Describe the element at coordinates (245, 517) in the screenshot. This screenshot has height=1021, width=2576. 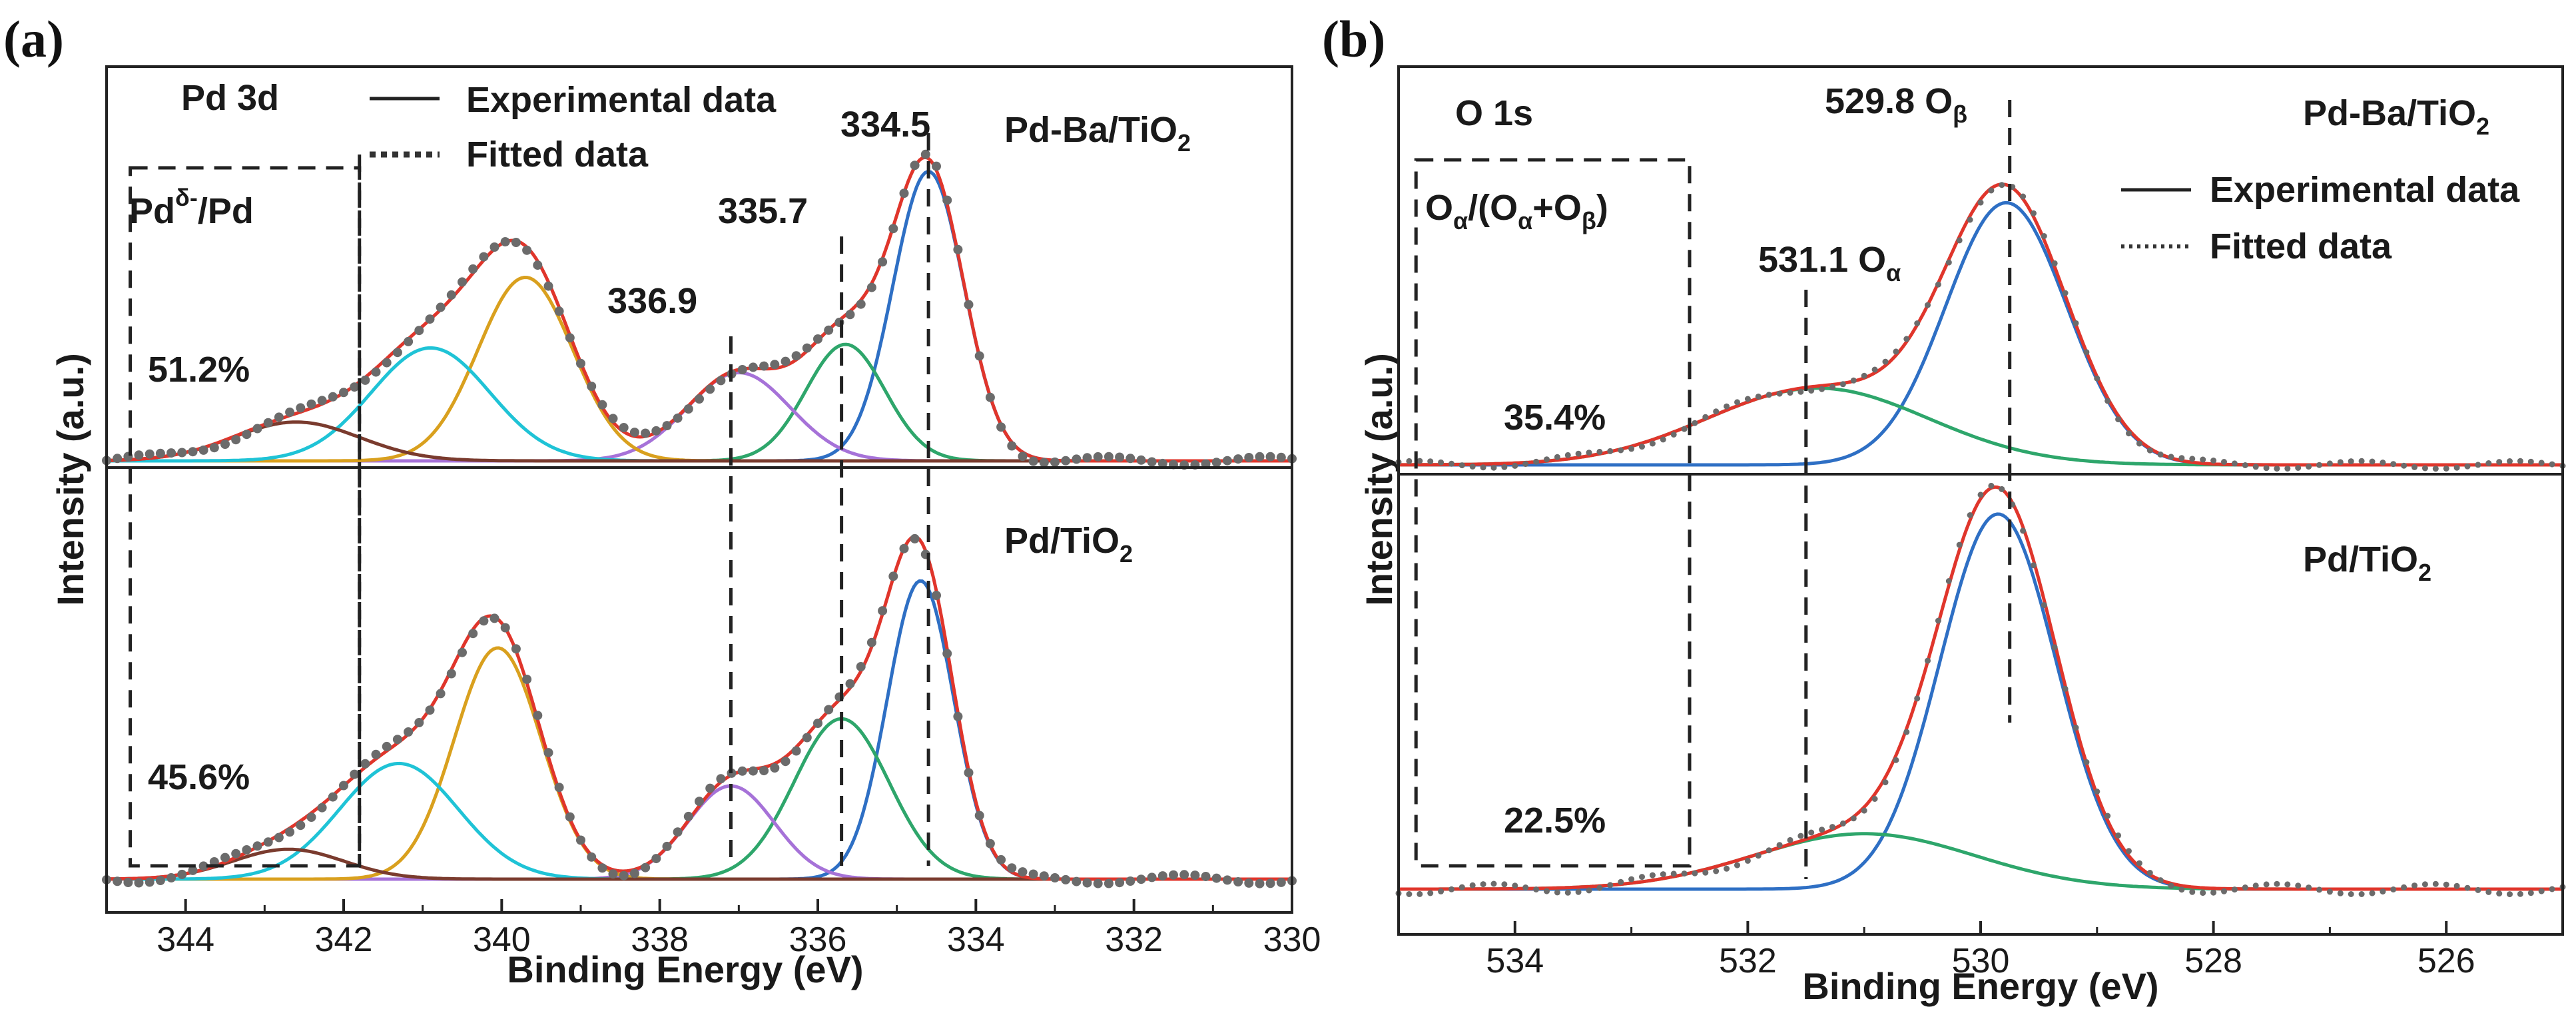
I see `ratio-region-box` at that location.